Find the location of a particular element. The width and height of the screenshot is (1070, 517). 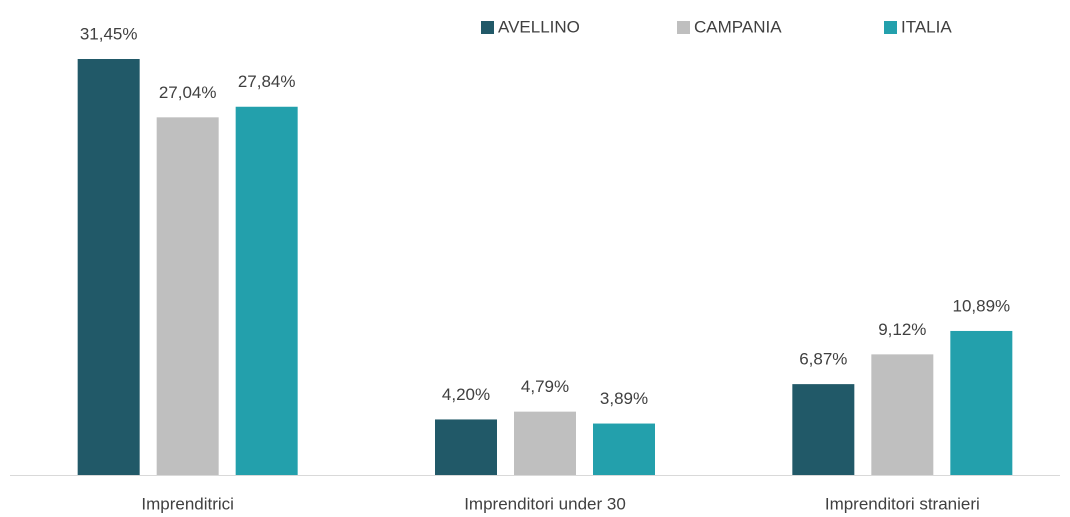

data-label: 3,89% is located at coordinates (624, 398).